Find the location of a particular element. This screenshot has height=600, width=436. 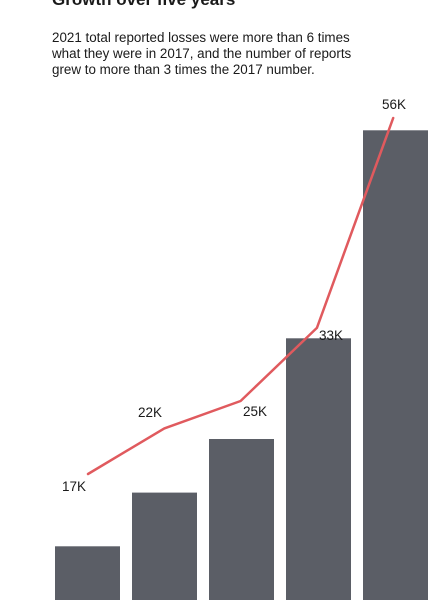

bar-2019 is located at coordinates (241, 519).